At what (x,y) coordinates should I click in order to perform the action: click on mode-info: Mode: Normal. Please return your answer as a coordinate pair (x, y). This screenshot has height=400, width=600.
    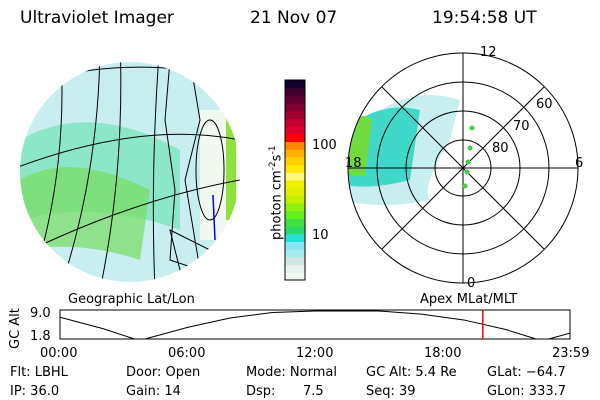
    Looking at the image, I should click on (291, 372).